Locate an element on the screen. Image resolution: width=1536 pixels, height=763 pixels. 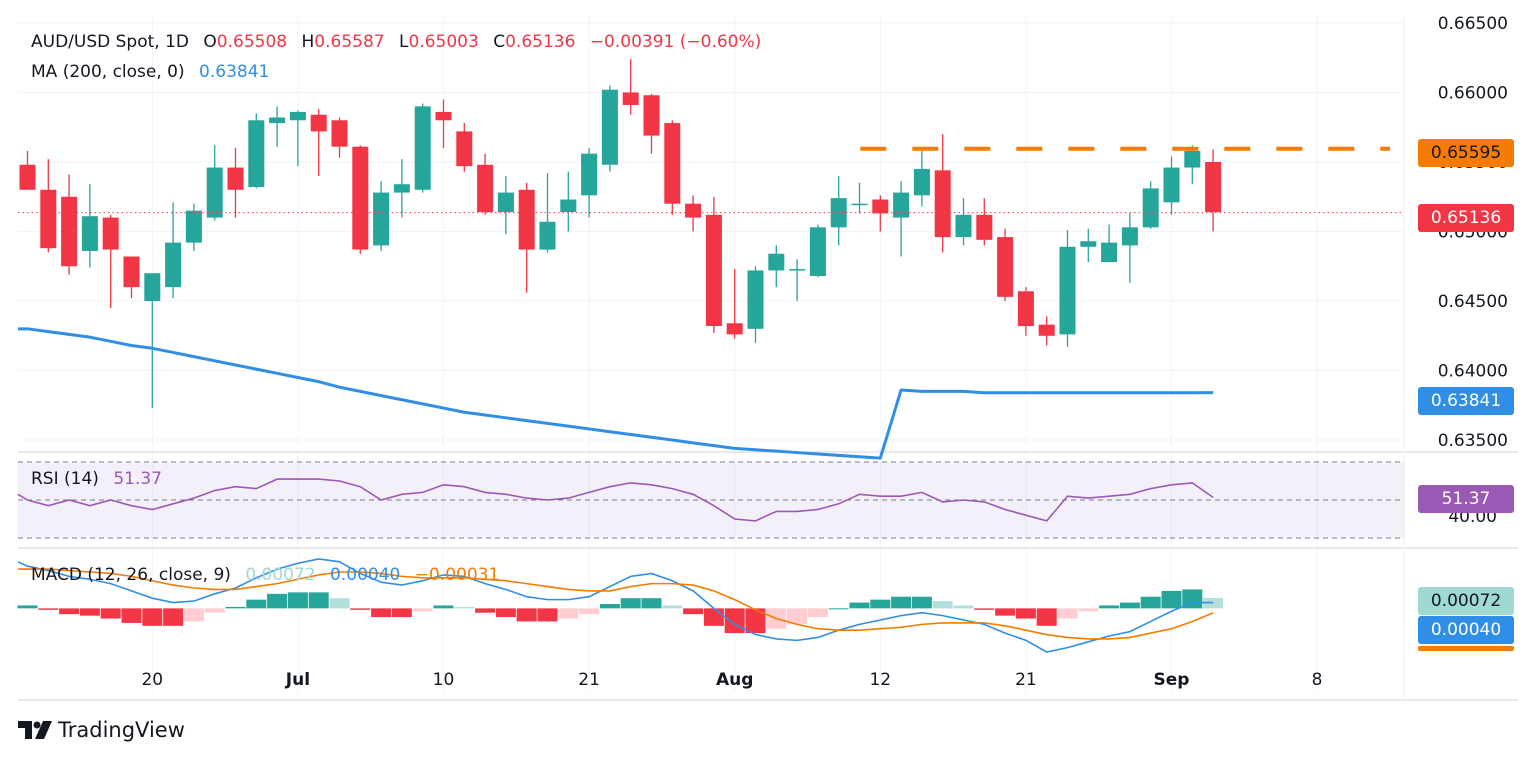
resistance-price-tag: 0.65595 is located at coordinates (1466, 153).